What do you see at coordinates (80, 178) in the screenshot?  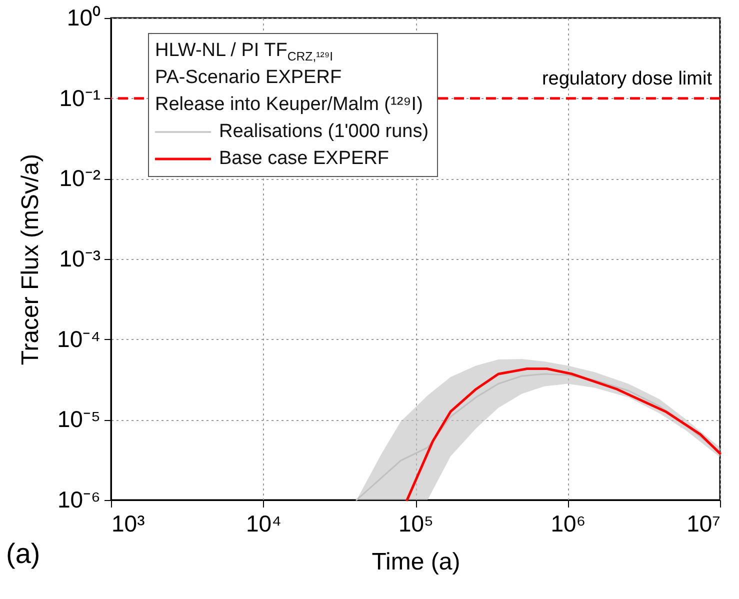 I see `y-tick-label: 10⁻²` at bounding box center [80, 178].